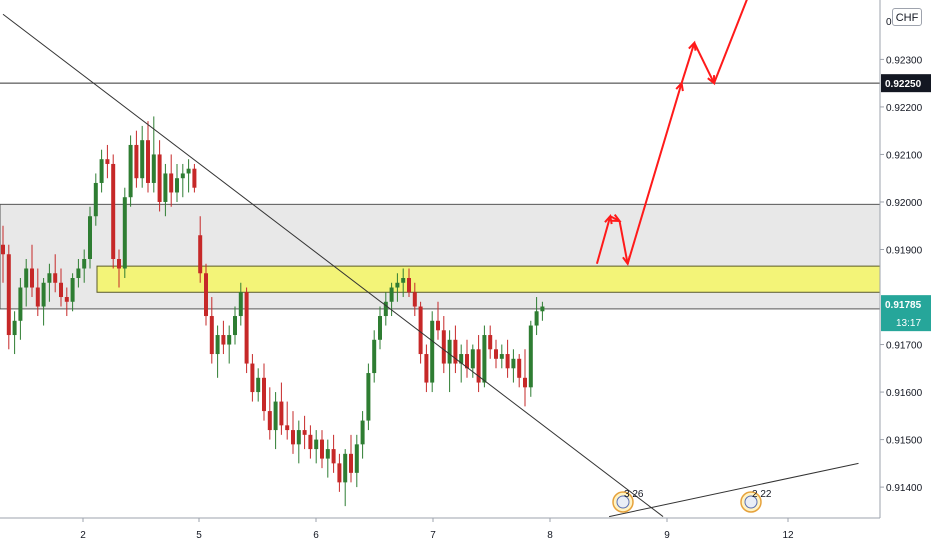  What do you see at coordinates (889, 22) in the screenshot?
I see `y-tick-label-partial: 0` at bounding box center [889, 22].